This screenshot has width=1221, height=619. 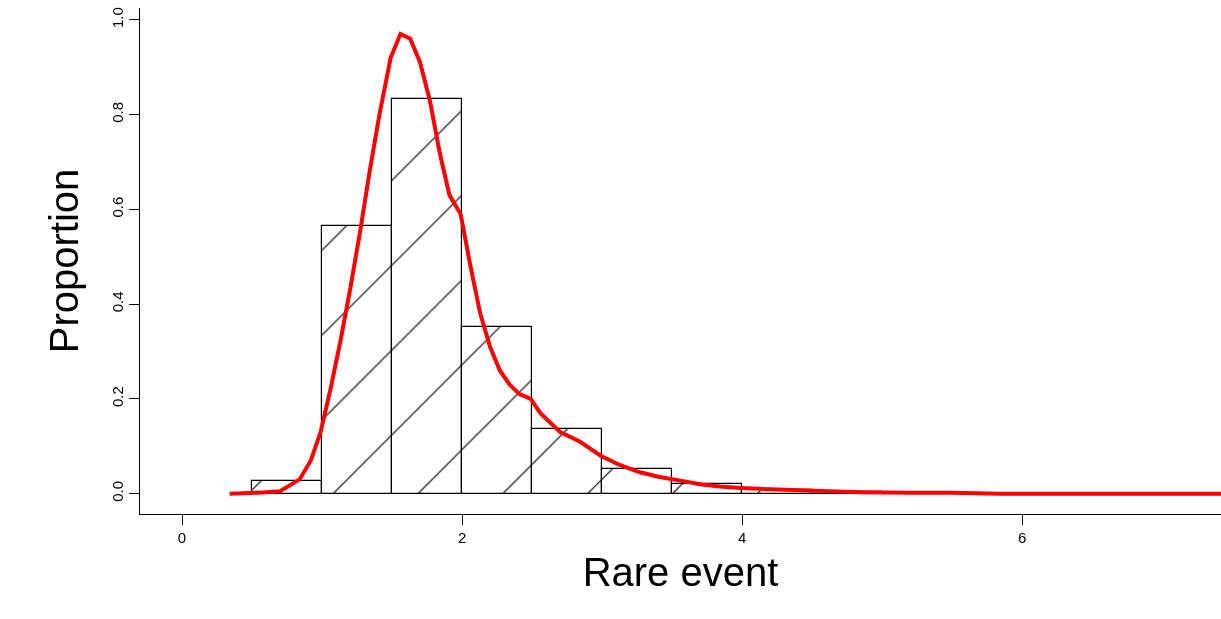 I want to click on x-tick-label: 6, so click(x=1022, y=537).